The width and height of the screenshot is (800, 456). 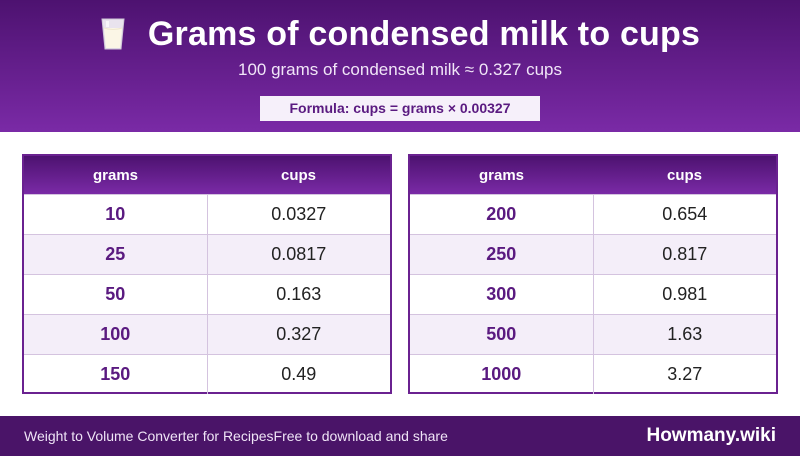 I want to click on grams-cell: 100, so click(x=116, y=334).